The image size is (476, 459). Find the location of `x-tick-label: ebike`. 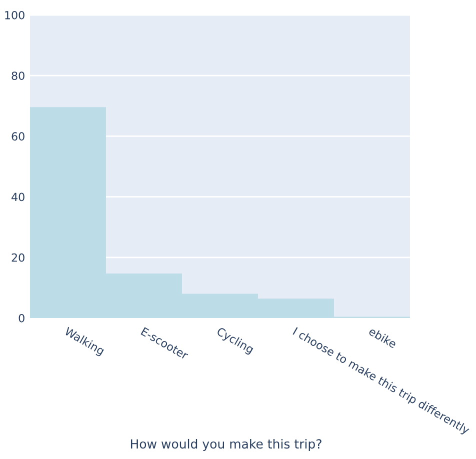

x-tick-label: ebike is located at coordinates (383, 337).